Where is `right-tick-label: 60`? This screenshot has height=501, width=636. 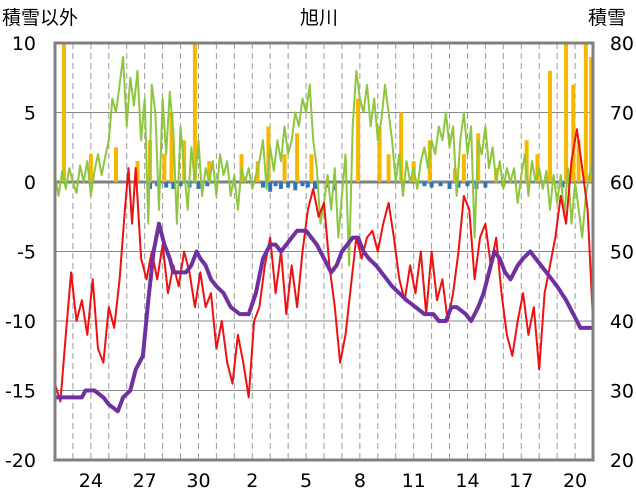
right-tick-label: 60 is located at coordinates (622, 183).